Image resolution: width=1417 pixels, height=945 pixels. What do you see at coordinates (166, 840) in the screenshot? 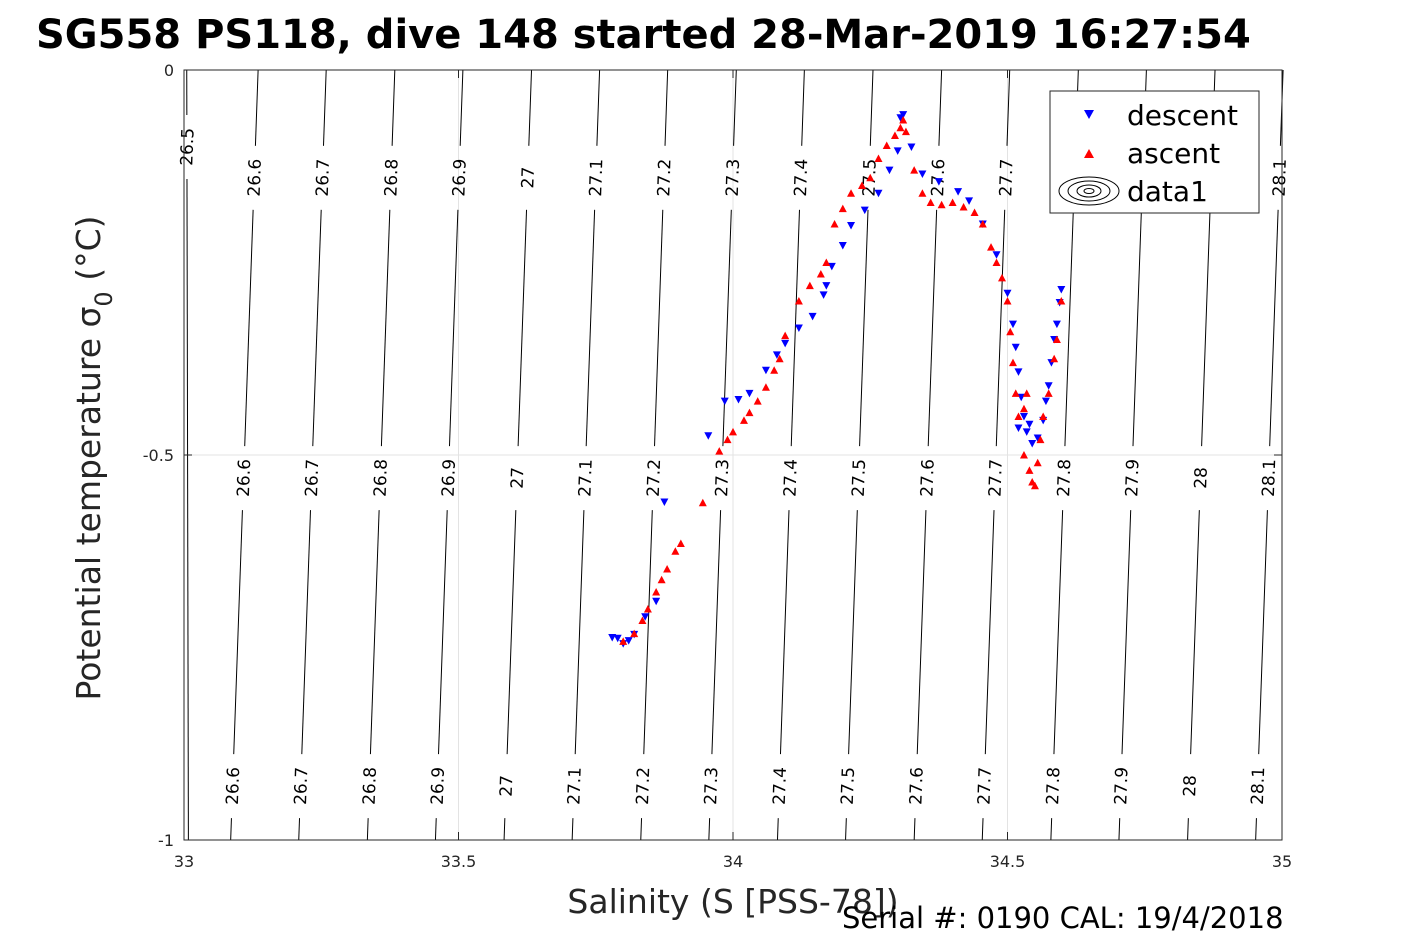
I see `y-tick-label: -1` at bounding box center [166, 840].